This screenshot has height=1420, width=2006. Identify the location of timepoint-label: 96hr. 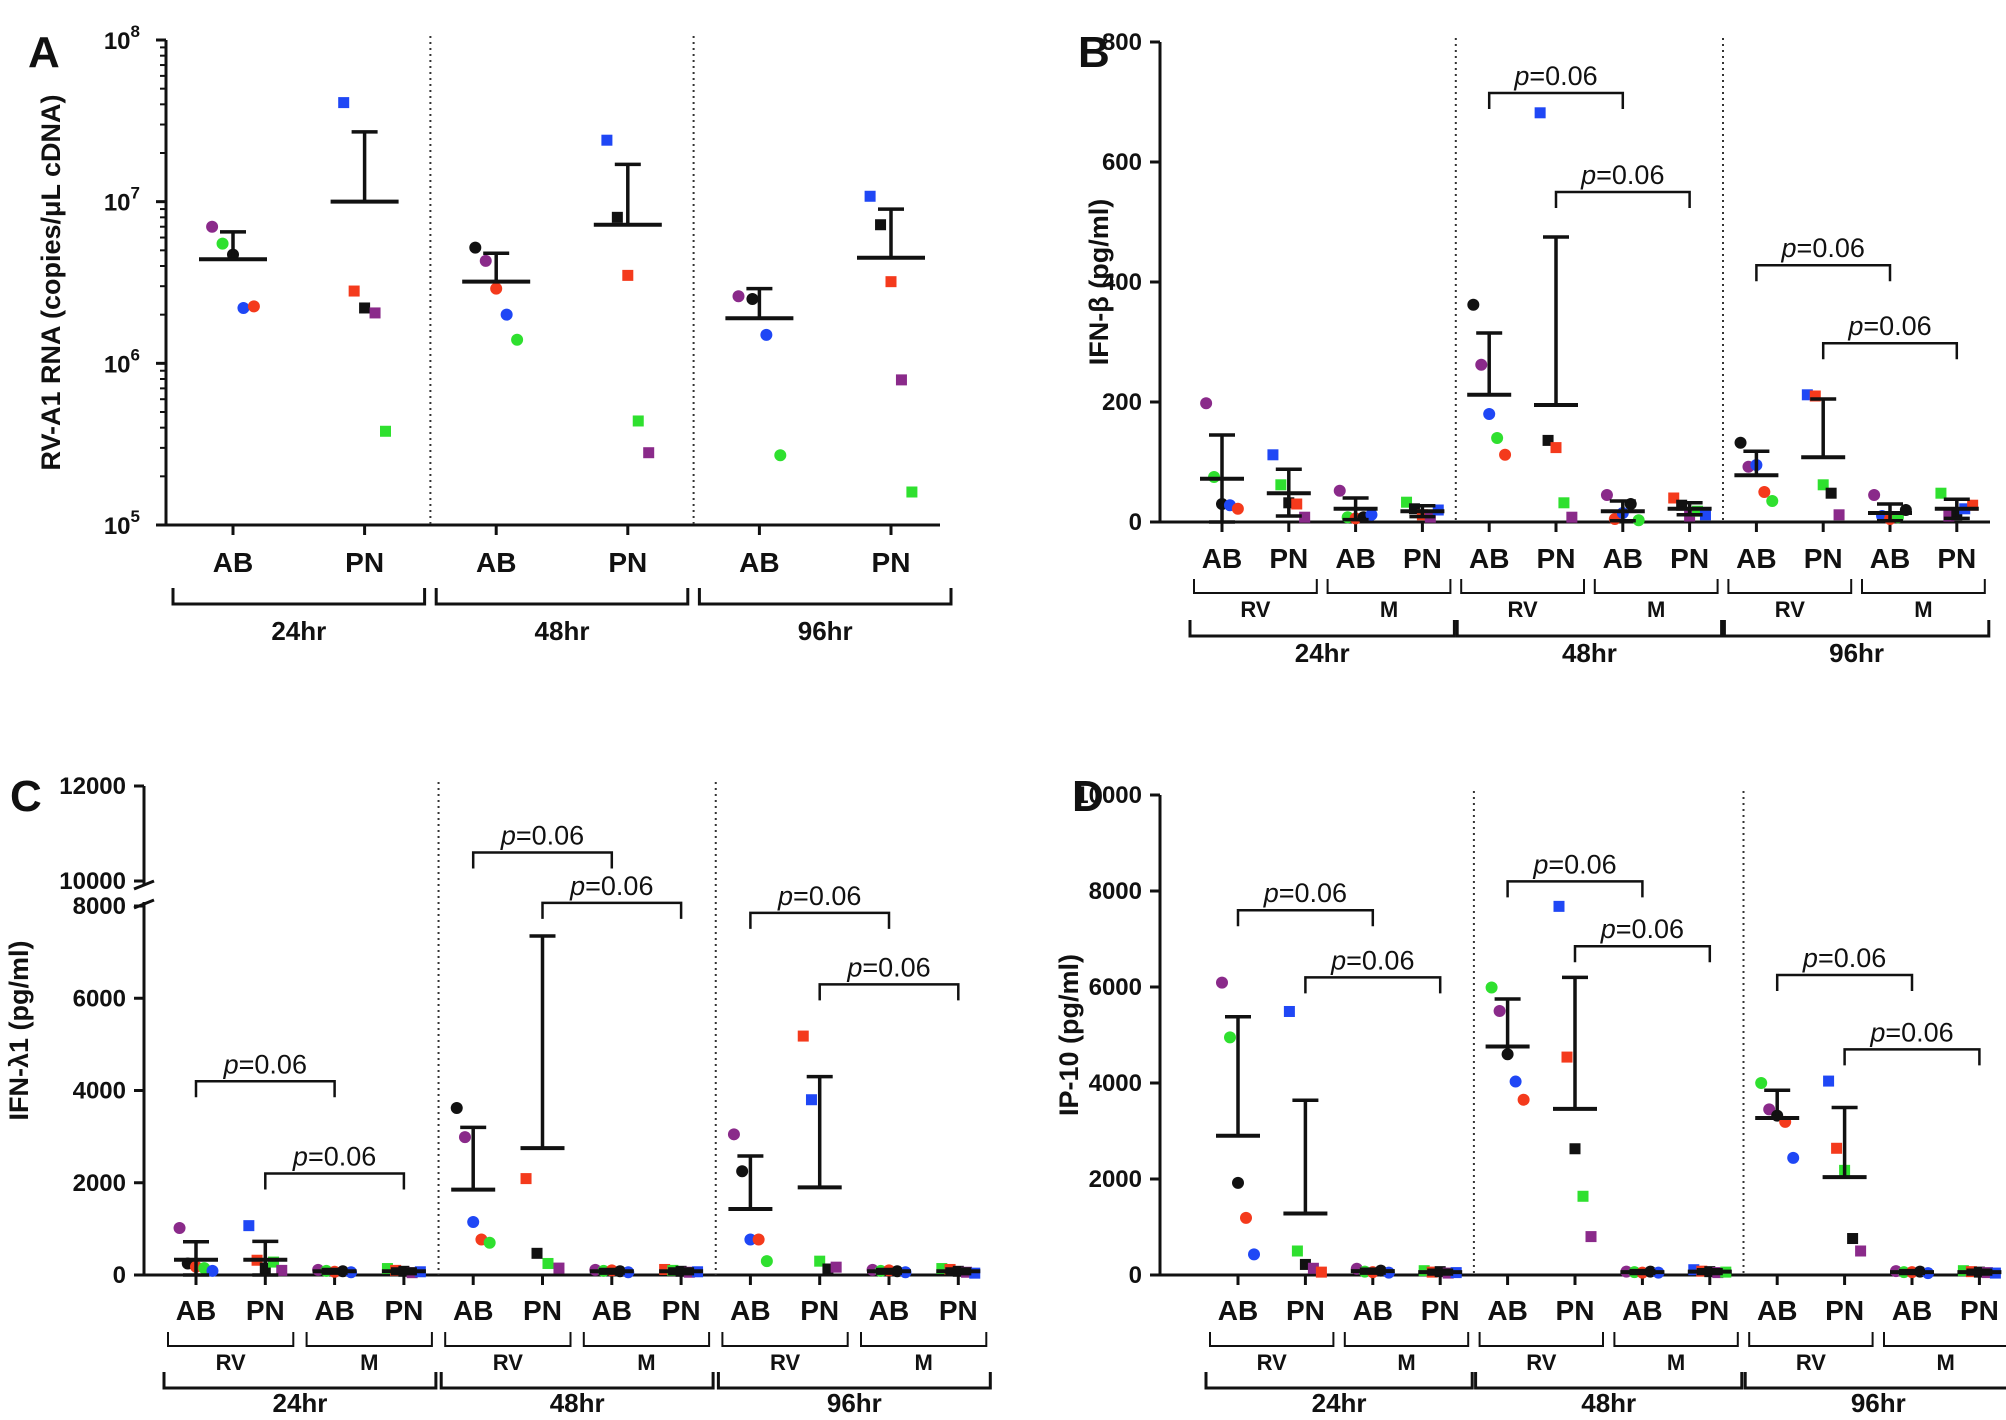
(1878, 1401).